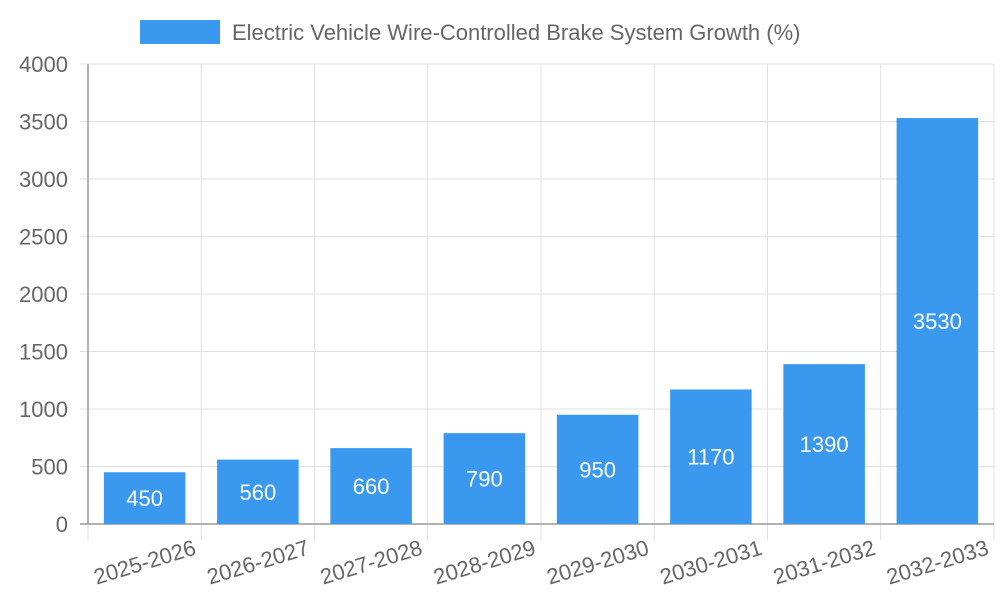 This screenshot has height=600, width=1000. Describe the element at coordinates (49, 467) in the screenshot. I see `y-tick-label: 500` at that location.